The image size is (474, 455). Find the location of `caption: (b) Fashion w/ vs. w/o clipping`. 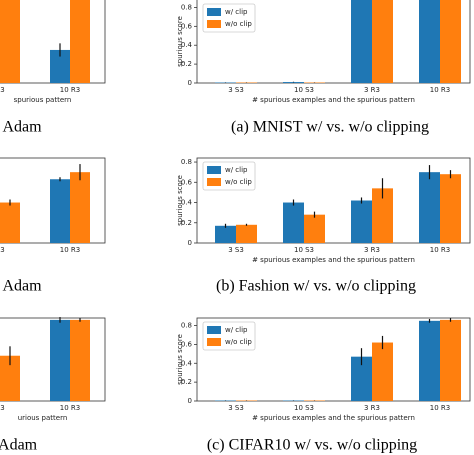

caption: (b) Fashion w/ vs. w/o clipping is located at coordinates (316, 286).